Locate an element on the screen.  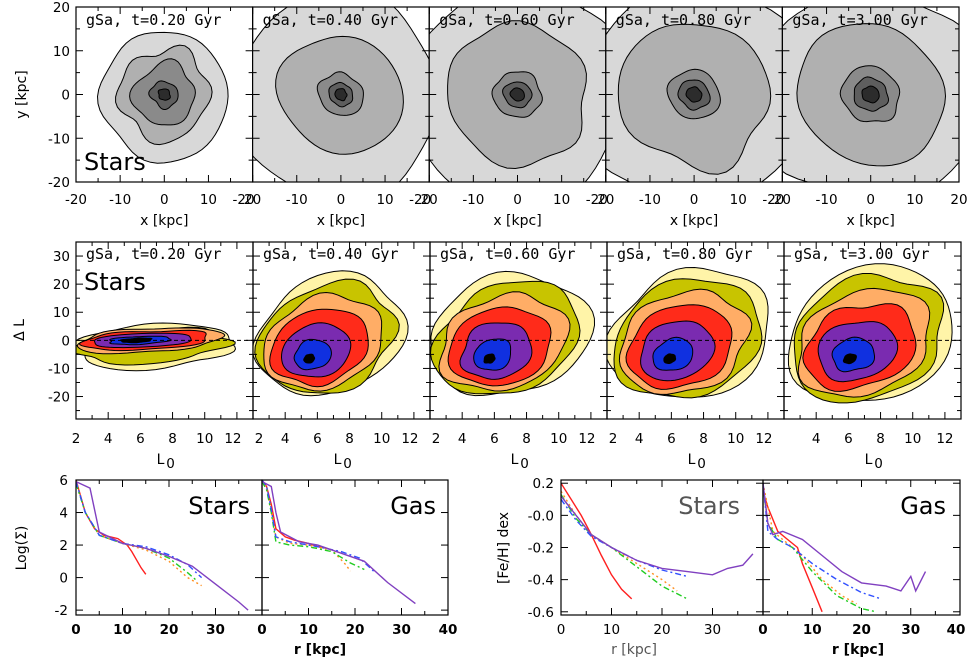
profile-lines is located at coordinates (845, 548).